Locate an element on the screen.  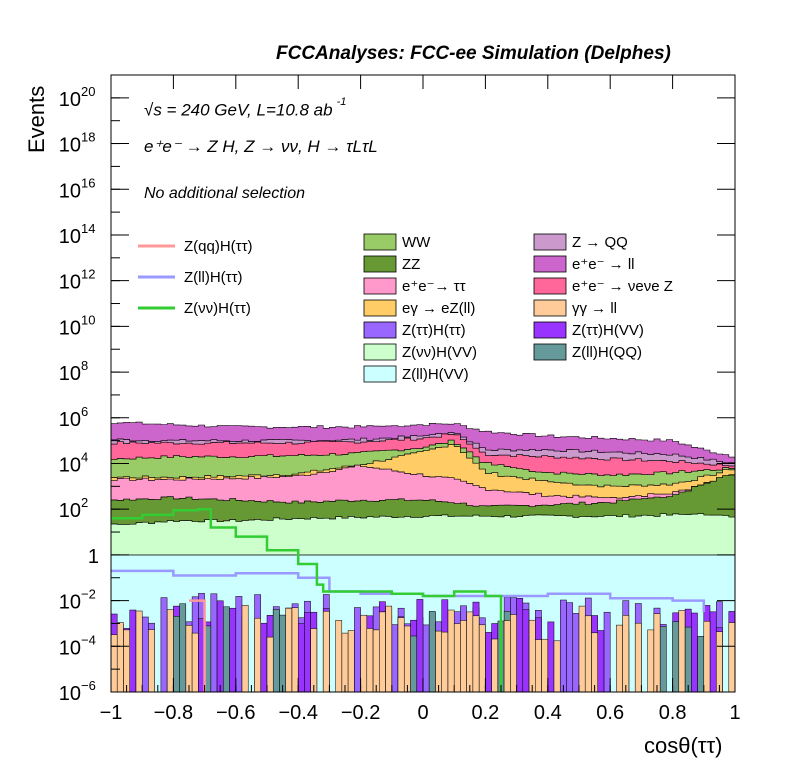
legend-label: eγ → eZ(ll) is located at coordinates (438, 308).